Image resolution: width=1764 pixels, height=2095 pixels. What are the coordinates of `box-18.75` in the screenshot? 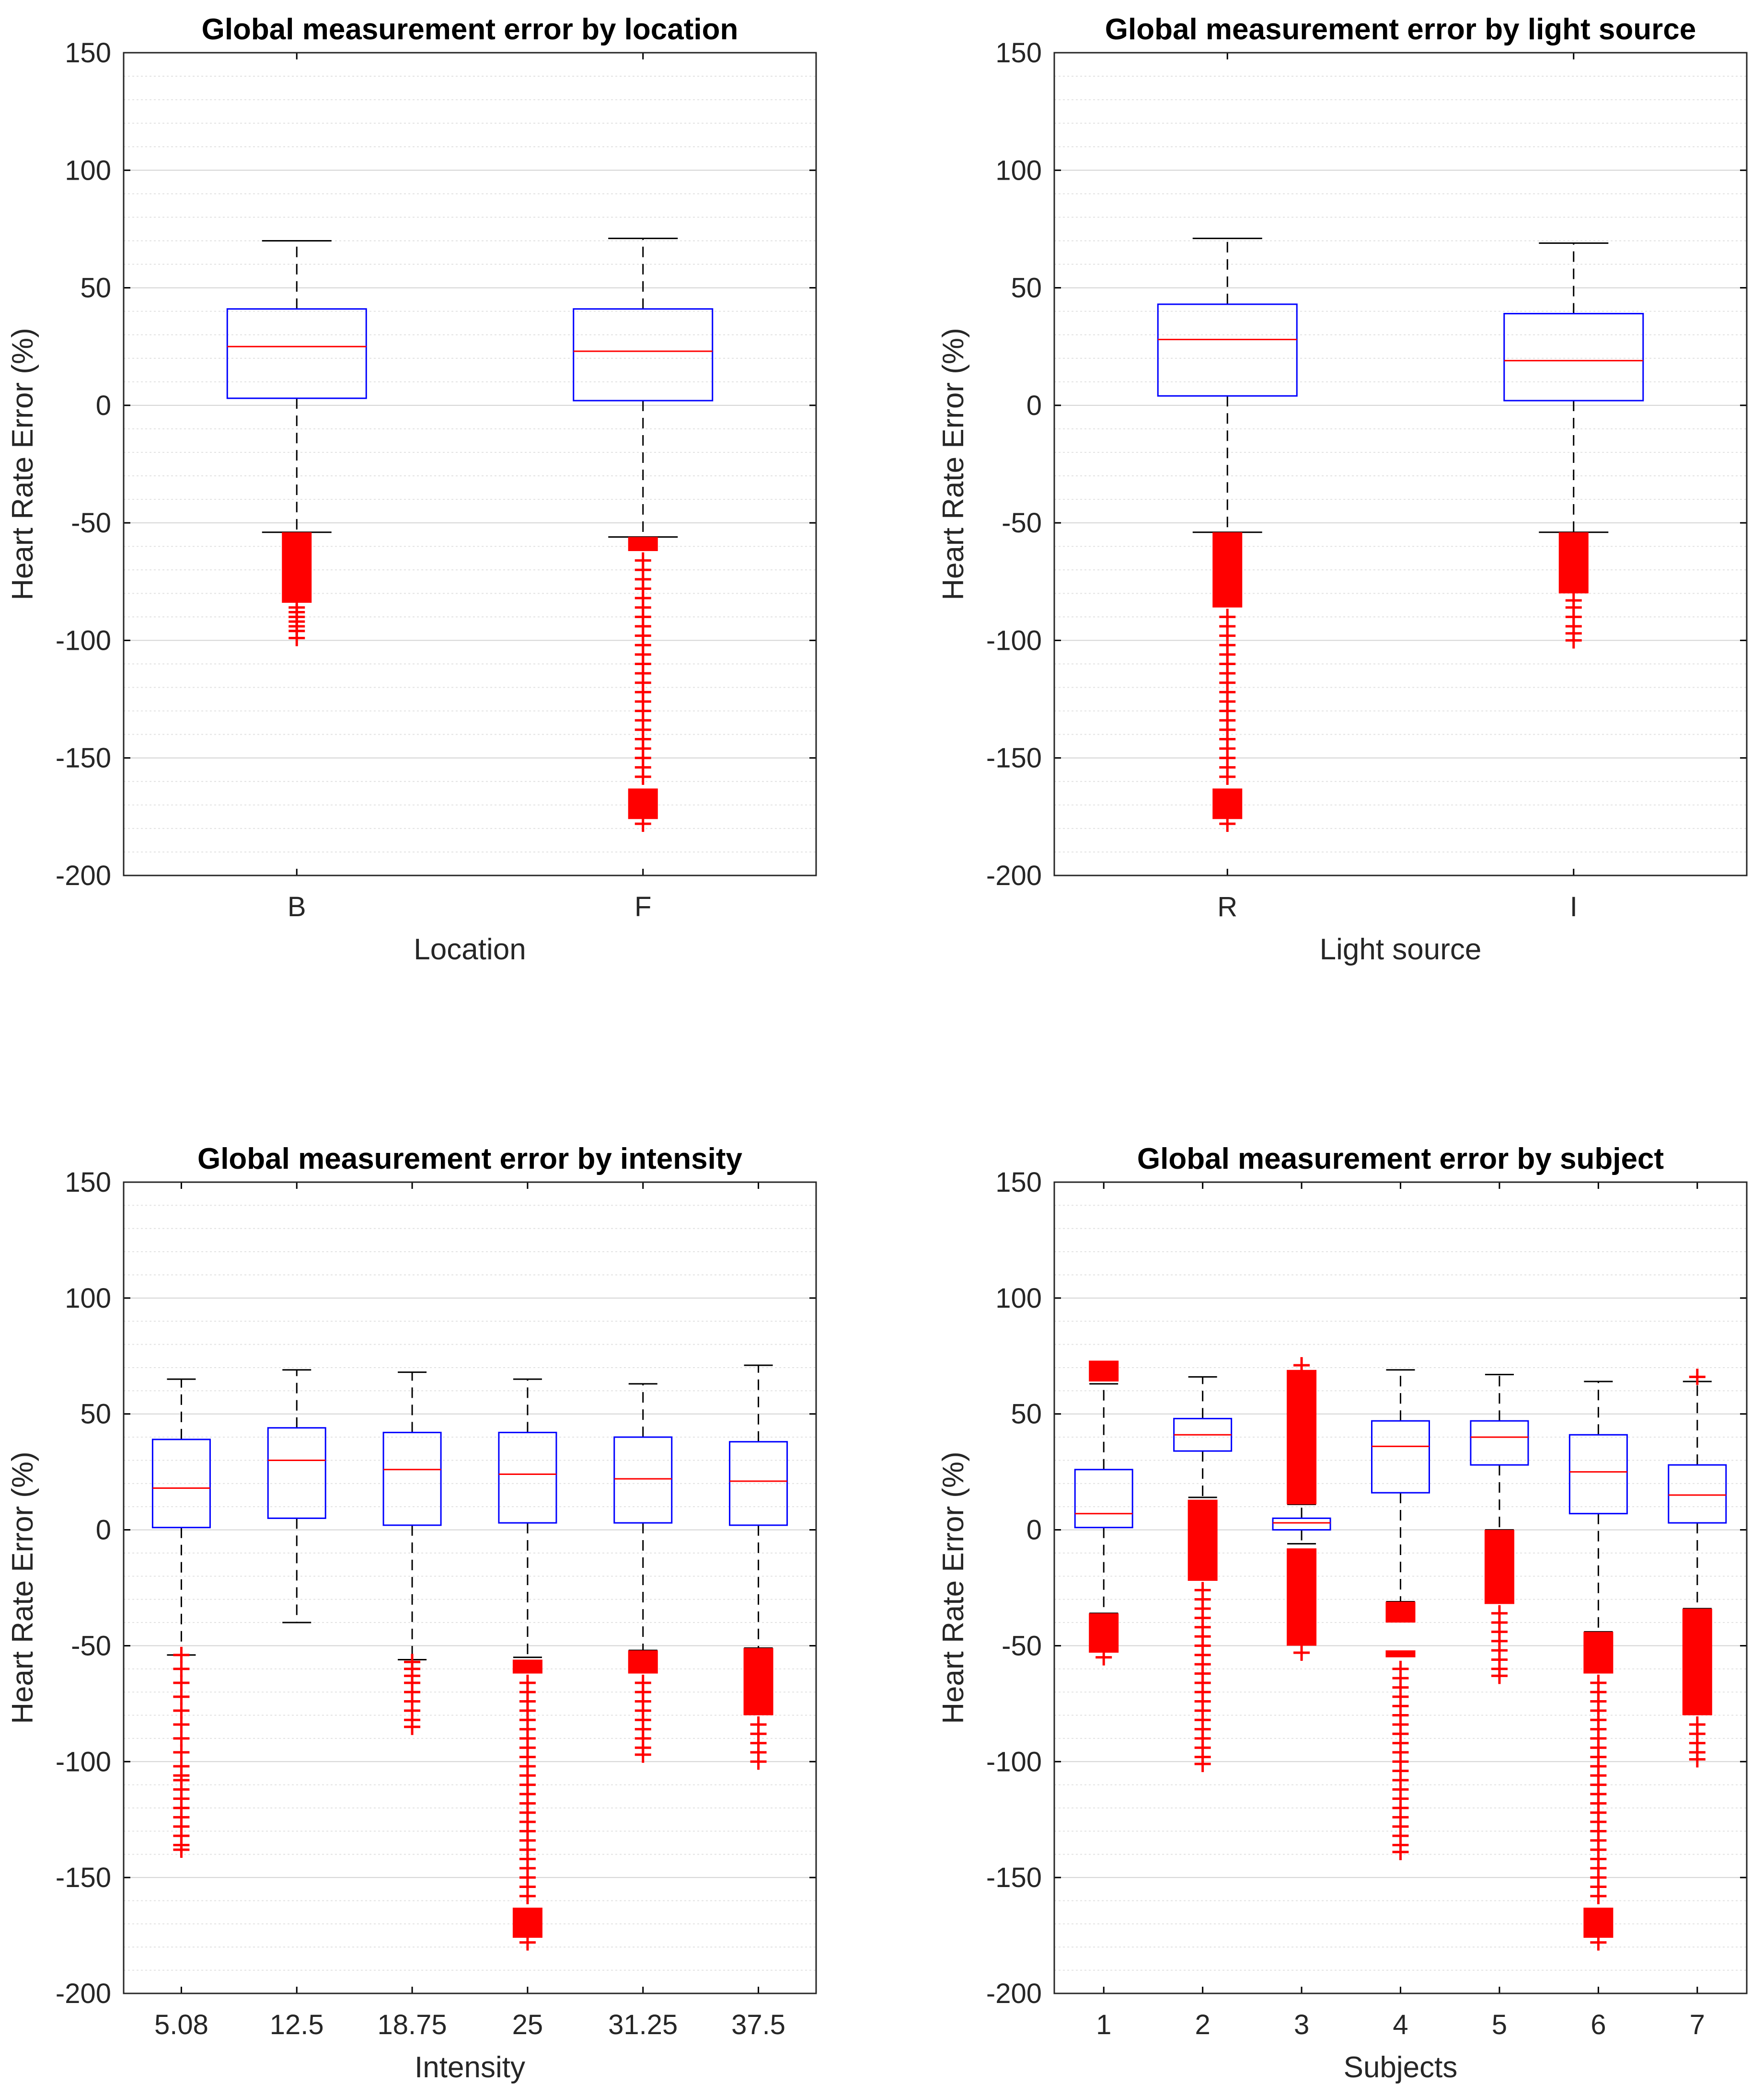 It's located at (412, 1553).